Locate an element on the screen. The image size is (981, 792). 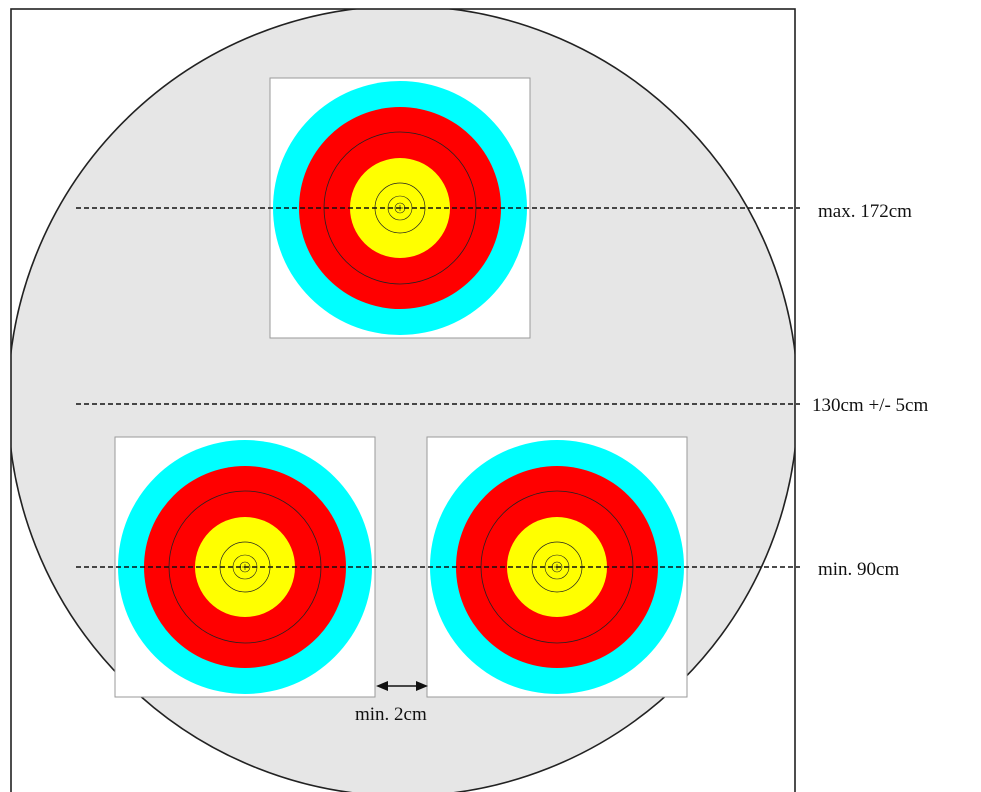
max-height-label: max. 172cm is located at coordinates (865, 211).